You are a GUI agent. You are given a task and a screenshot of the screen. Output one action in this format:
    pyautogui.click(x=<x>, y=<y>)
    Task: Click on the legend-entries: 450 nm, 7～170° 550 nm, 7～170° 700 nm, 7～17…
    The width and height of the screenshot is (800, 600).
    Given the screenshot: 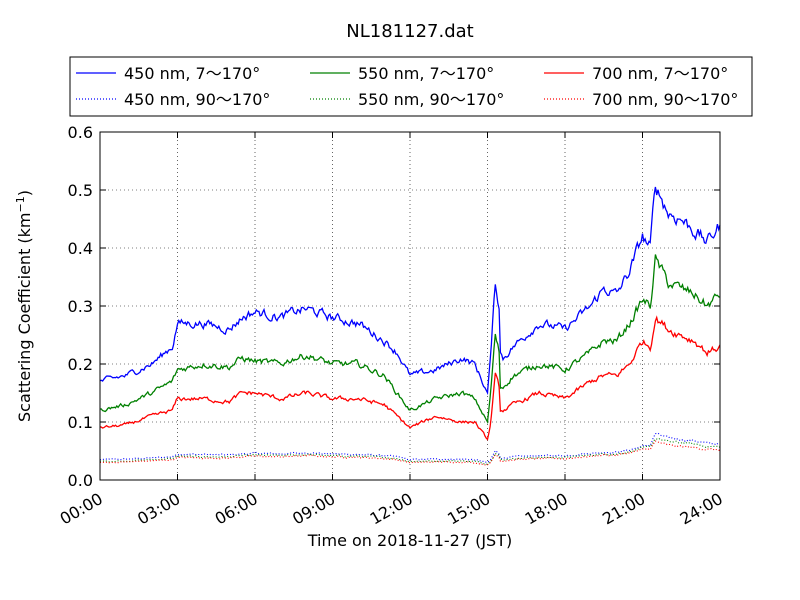 What is the action you would take?
    pyautogui.click(x=407, y=86)
    